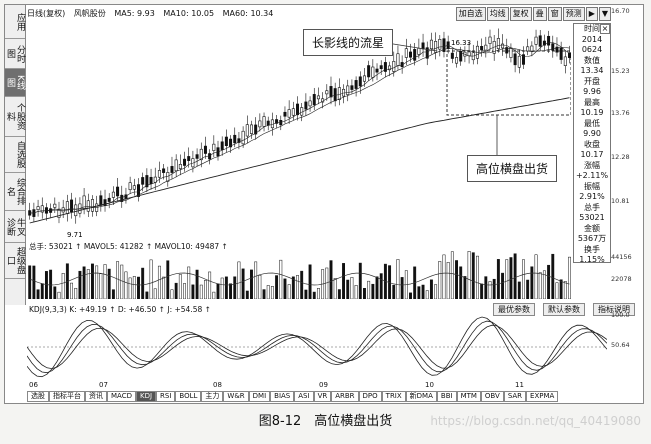  Describe the element at coordinates (15, 192) in the screenshot. I see `sidebar-item: 综合排名` at that location.